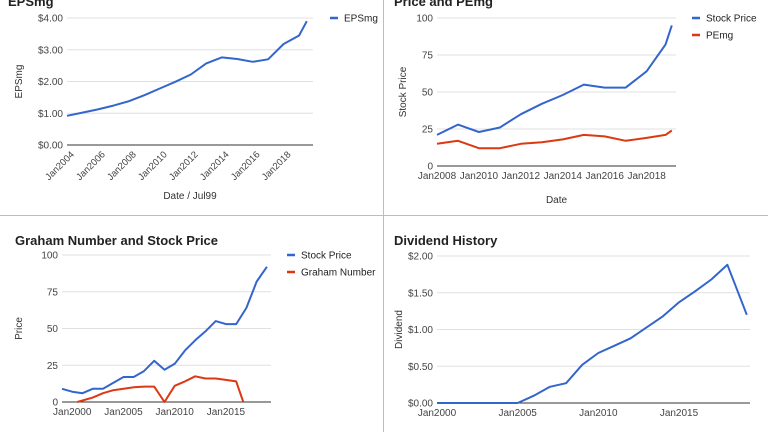 This screenshot has width=768, height=432. Describe the element at coordinates (116, 240) in the screenshot. I see `chart-title: Graham Number and Stock Price` at that location.